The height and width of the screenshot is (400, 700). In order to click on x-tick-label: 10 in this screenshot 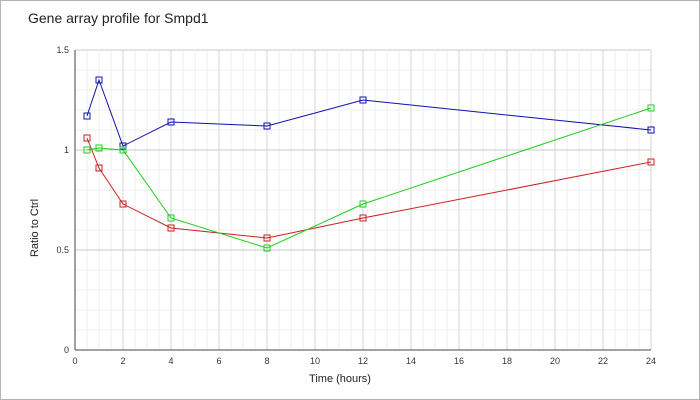, I will do `click(315, 361)`.